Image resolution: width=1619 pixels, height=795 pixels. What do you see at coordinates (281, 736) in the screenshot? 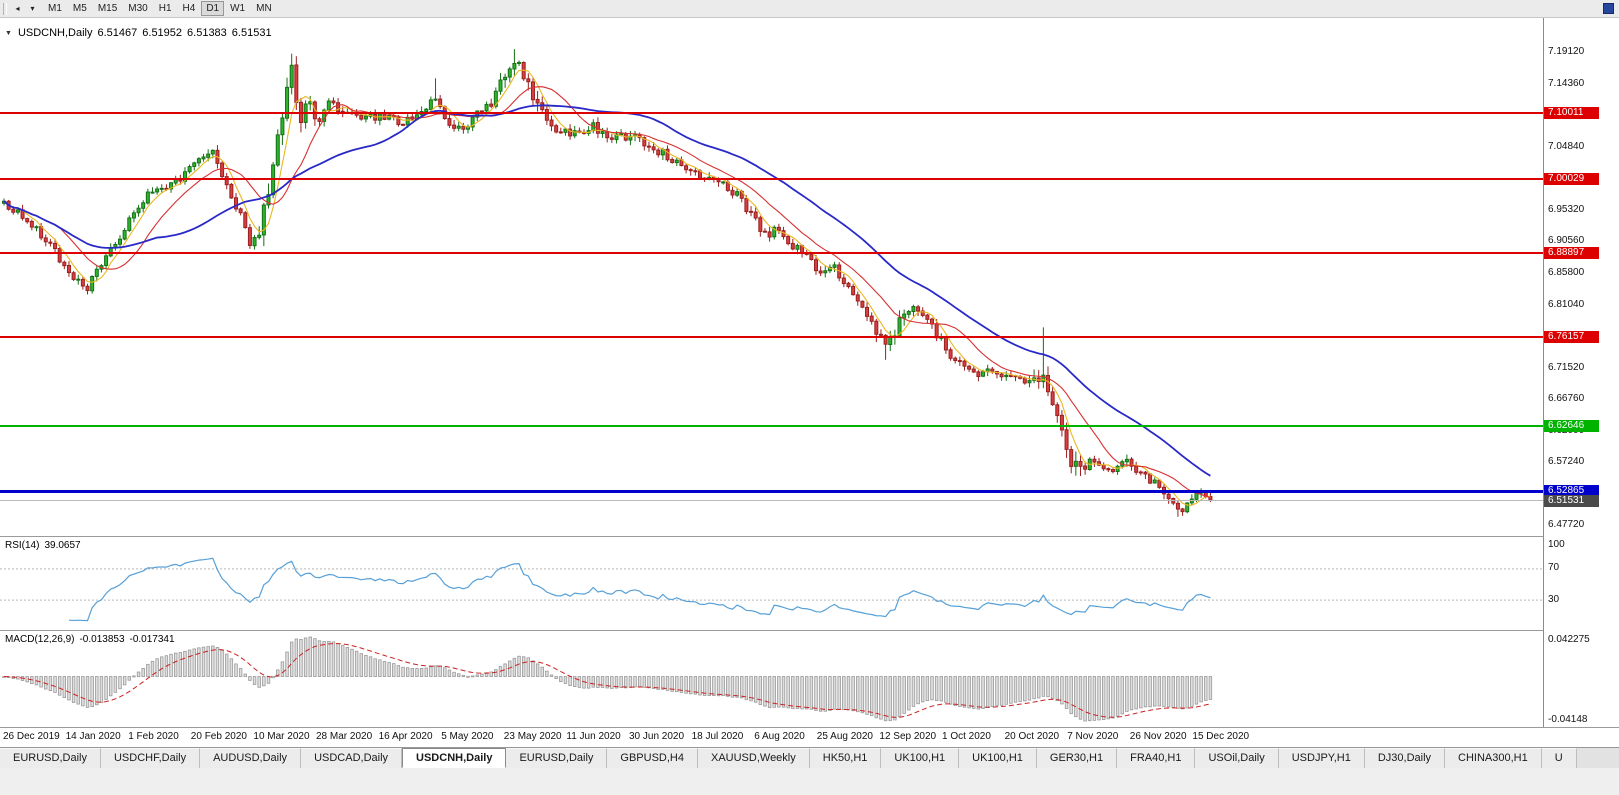
I see `time-axis-label: 10 Mar 2020` at bounding box center [281, 736].